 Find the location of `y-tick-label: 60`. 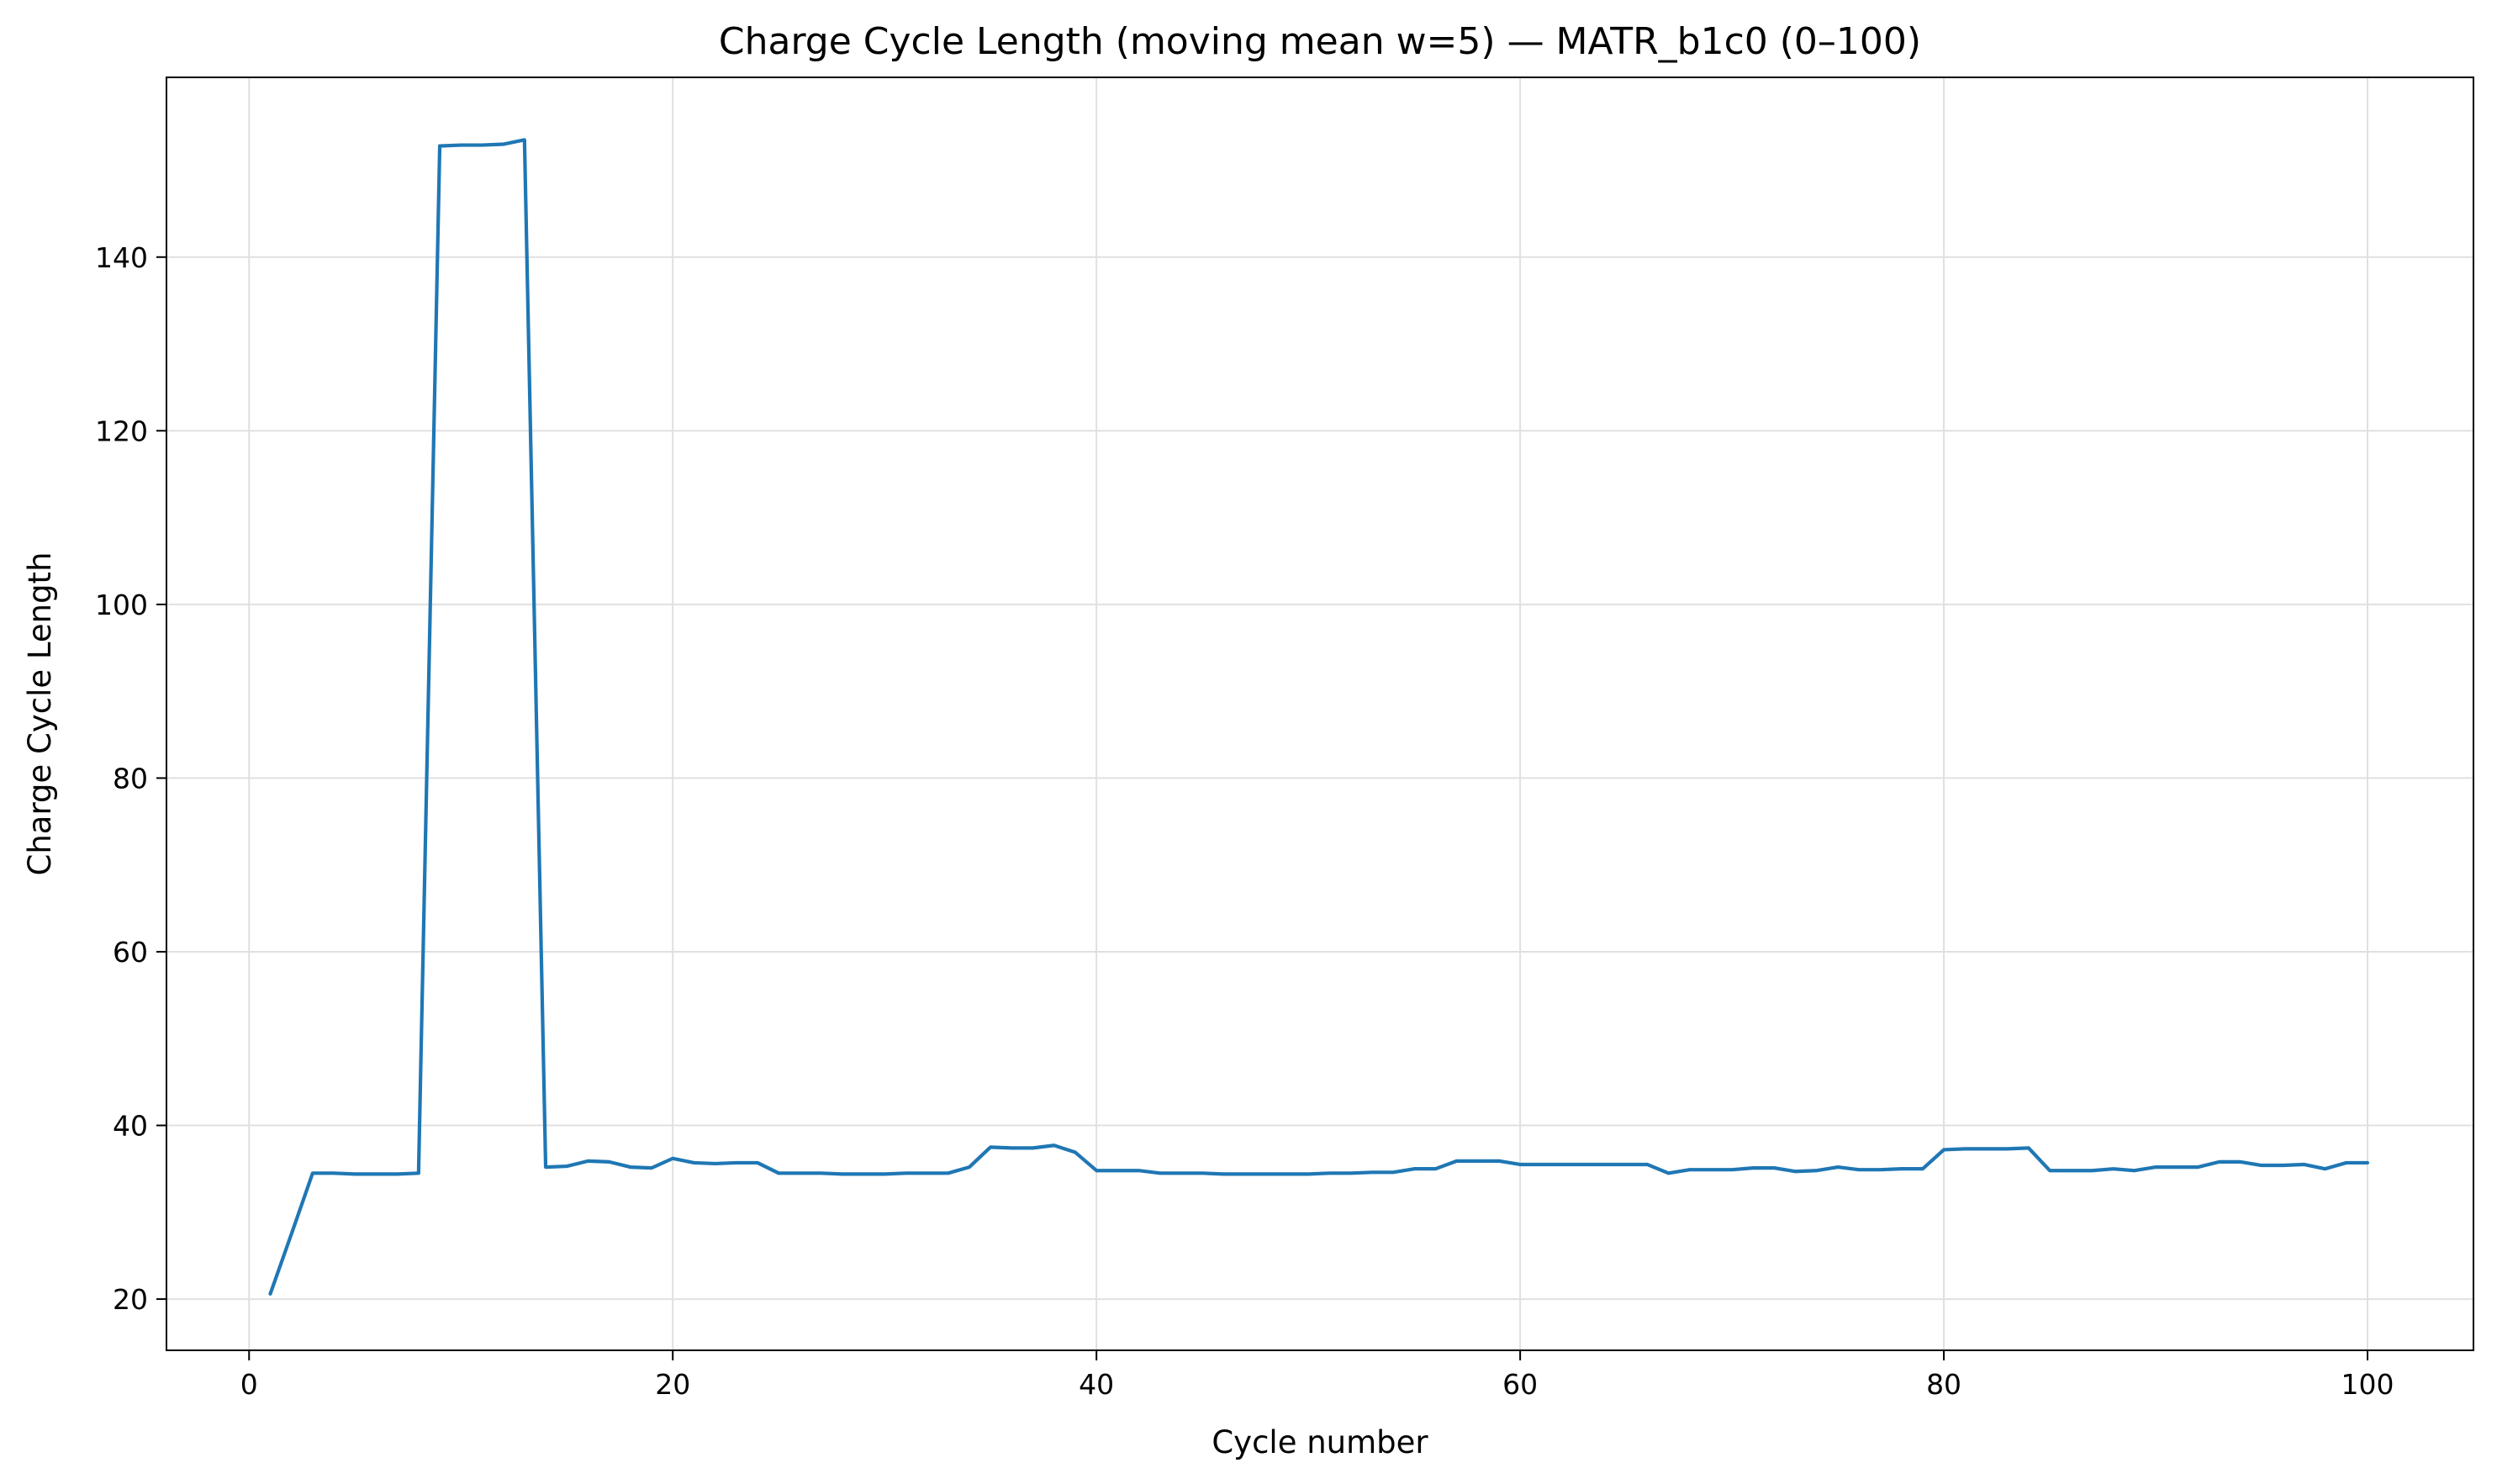

y-tick-label: 60 is located at coordinates (130, 953).